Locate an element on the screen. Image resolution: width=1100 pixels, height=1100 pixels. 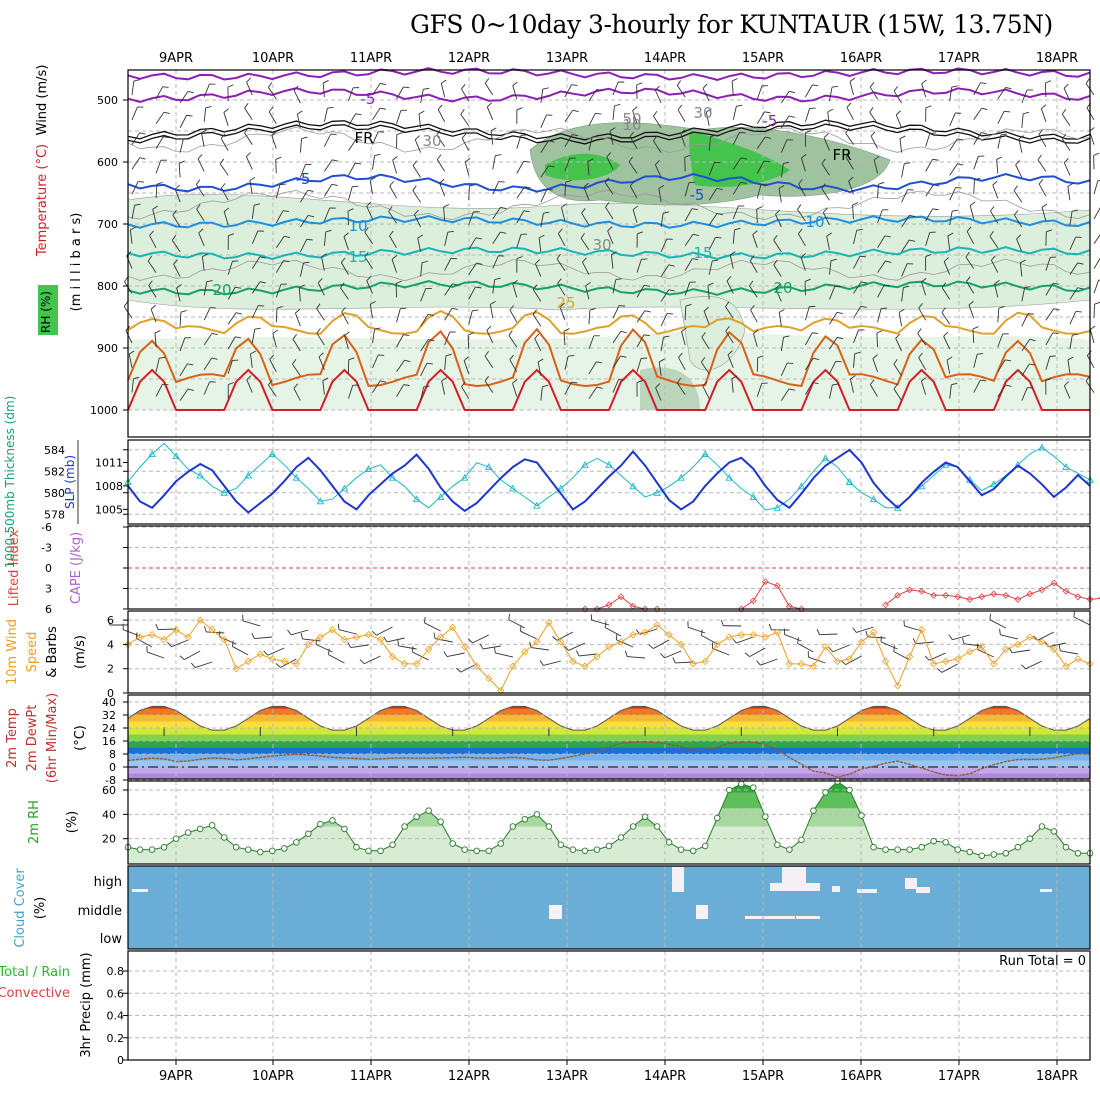
thickness-slp-panel is located at coordinates (609, 482).